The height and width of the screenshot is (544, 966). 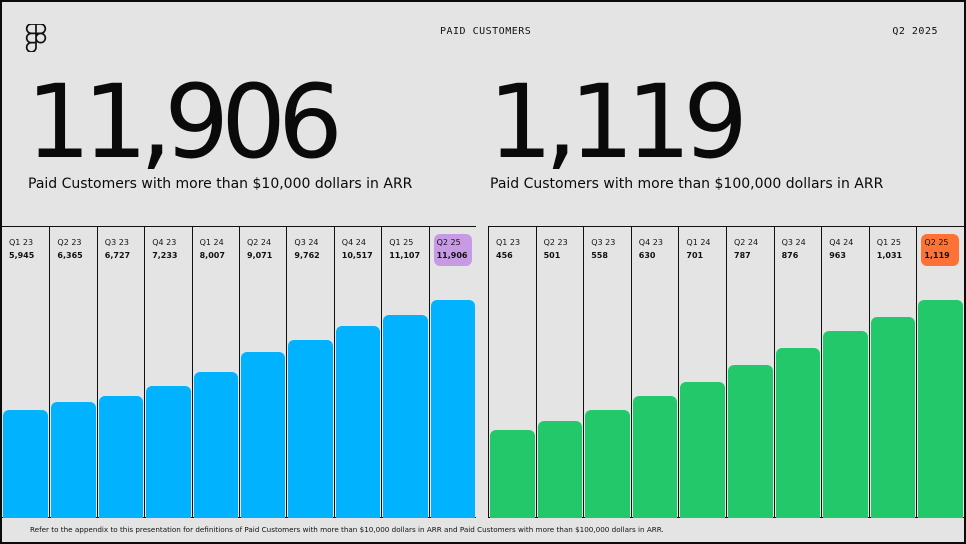 I want to click on data-label: 701, so click(x=695, y=255).